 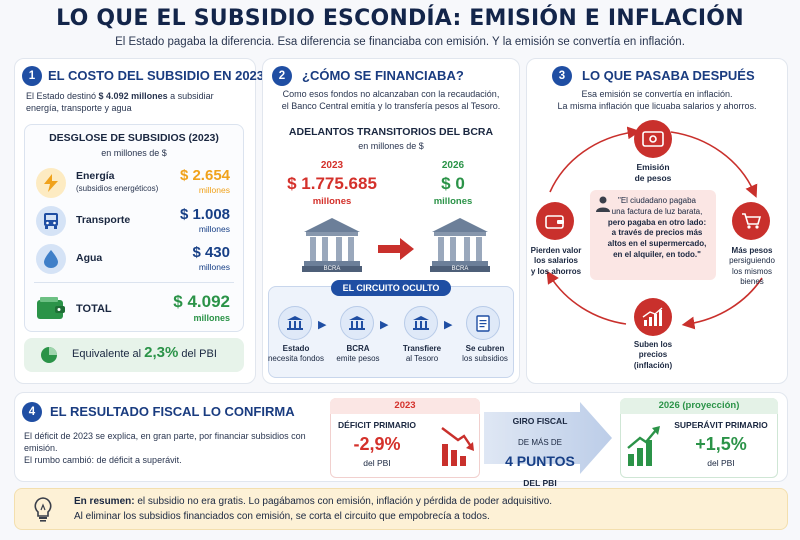 What do you see at coordinates (103, 220) in the screenshot?
I see `transport-label: Transporte` at bounding box center [103, 220].